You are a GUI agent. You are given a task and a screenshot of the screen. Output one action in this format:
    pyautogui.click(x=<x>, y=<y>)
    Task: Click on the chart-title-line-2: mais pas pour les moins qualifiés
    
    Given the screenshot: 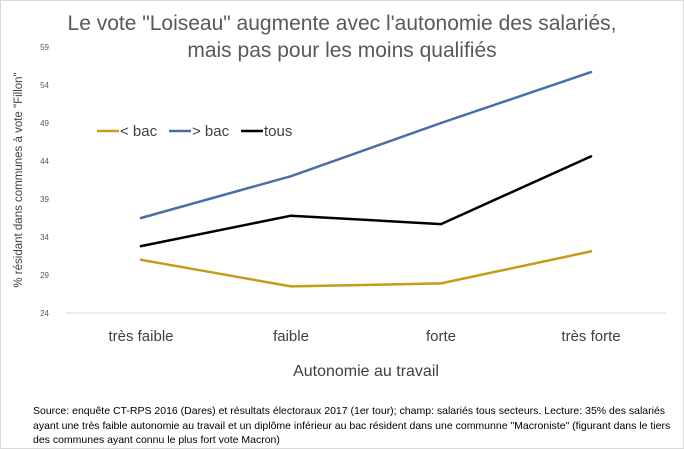 What is the action you would take?
    pyautogui.click(x=342, y=50)
    